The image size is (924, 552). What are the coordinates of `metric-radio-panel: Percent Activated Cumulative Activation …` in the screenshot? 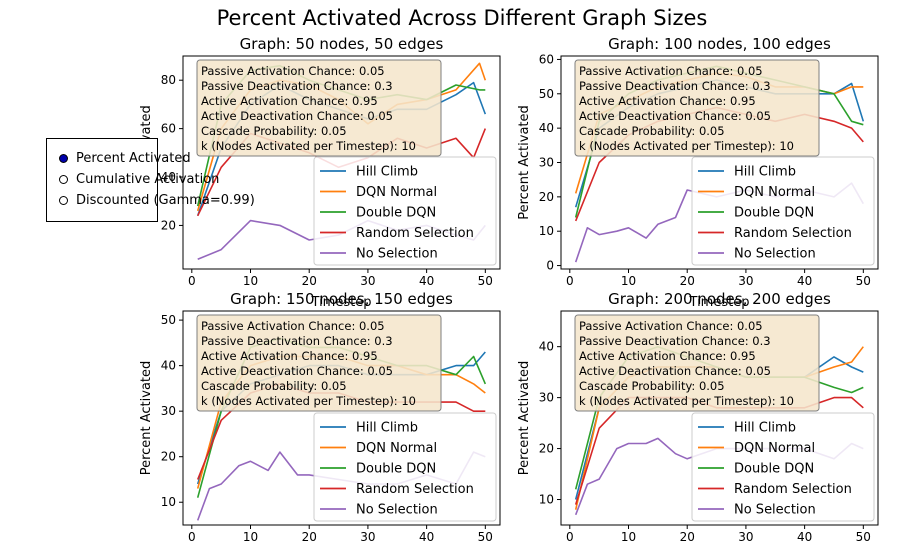 It's located at (150, 180).